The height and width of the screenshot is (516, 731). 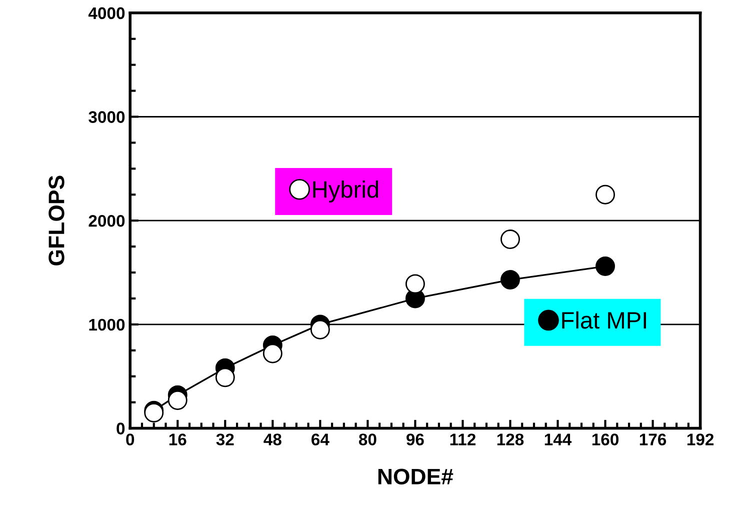 What do you see at coordinates (225, 440) in the screenshot?
I see `x-tick-label: 32` at bounding box center [225, 440].